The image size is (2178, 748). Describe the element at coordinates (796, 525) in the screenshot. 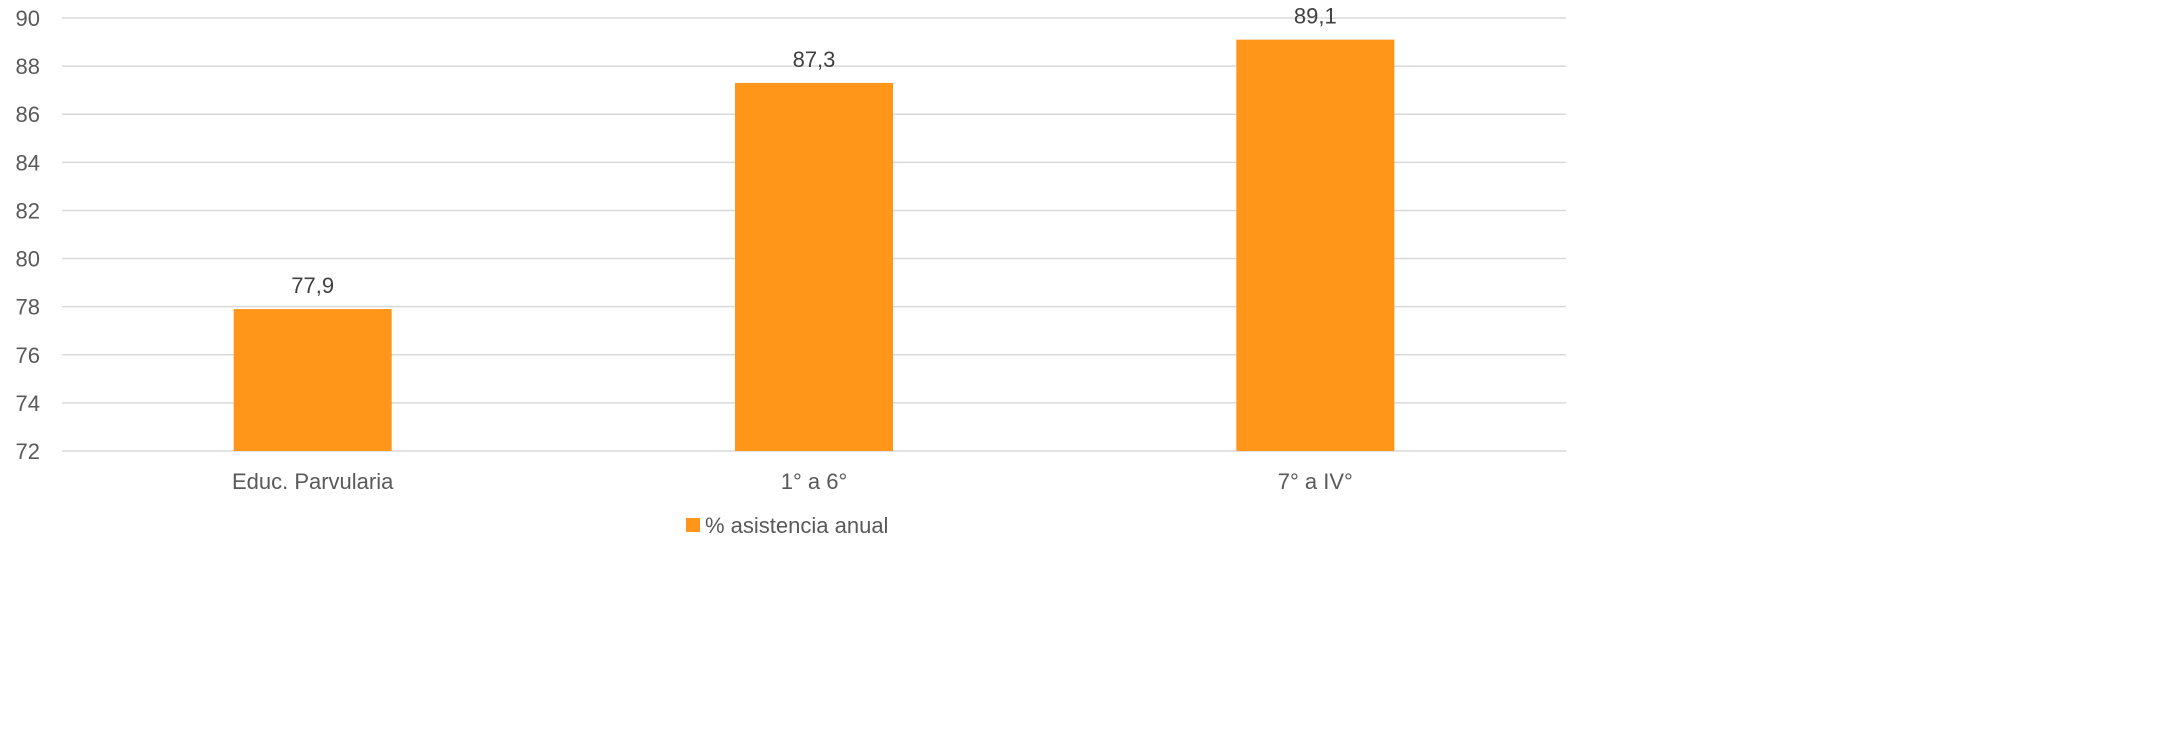

I see `legend-label: % asistencia anual` at that location.